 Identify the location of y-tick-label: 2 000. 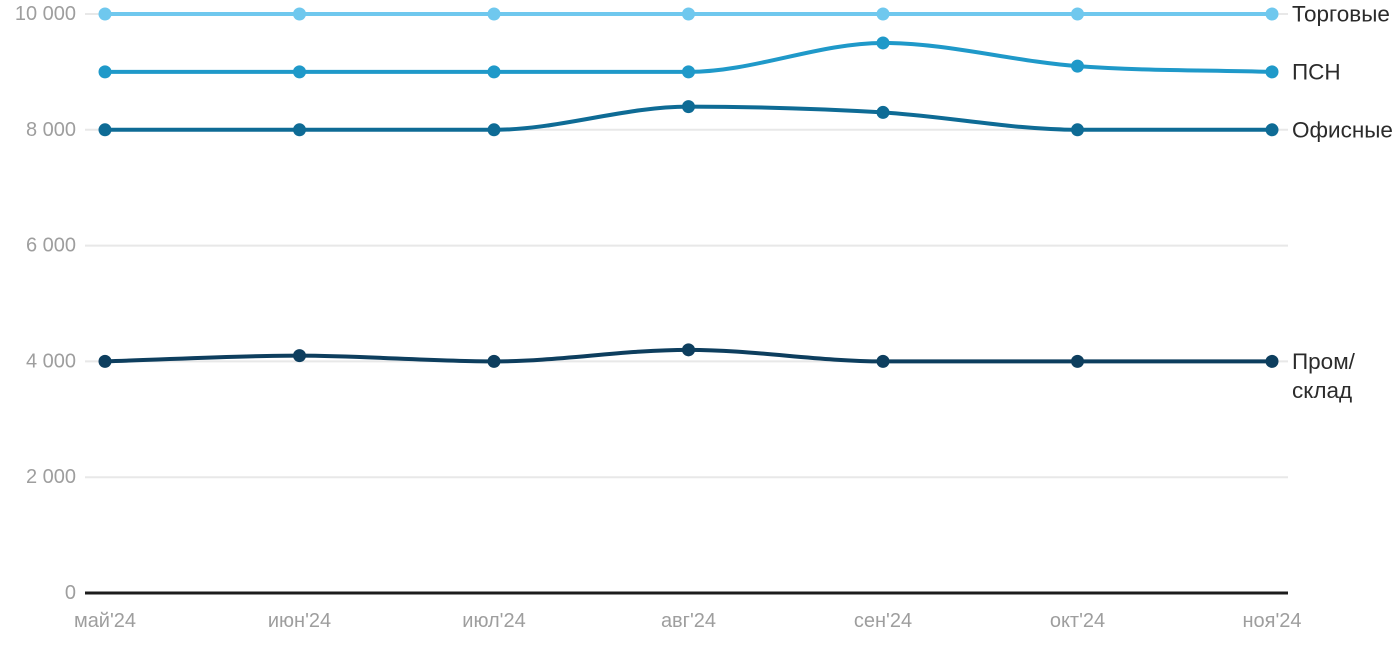
(51, 477).